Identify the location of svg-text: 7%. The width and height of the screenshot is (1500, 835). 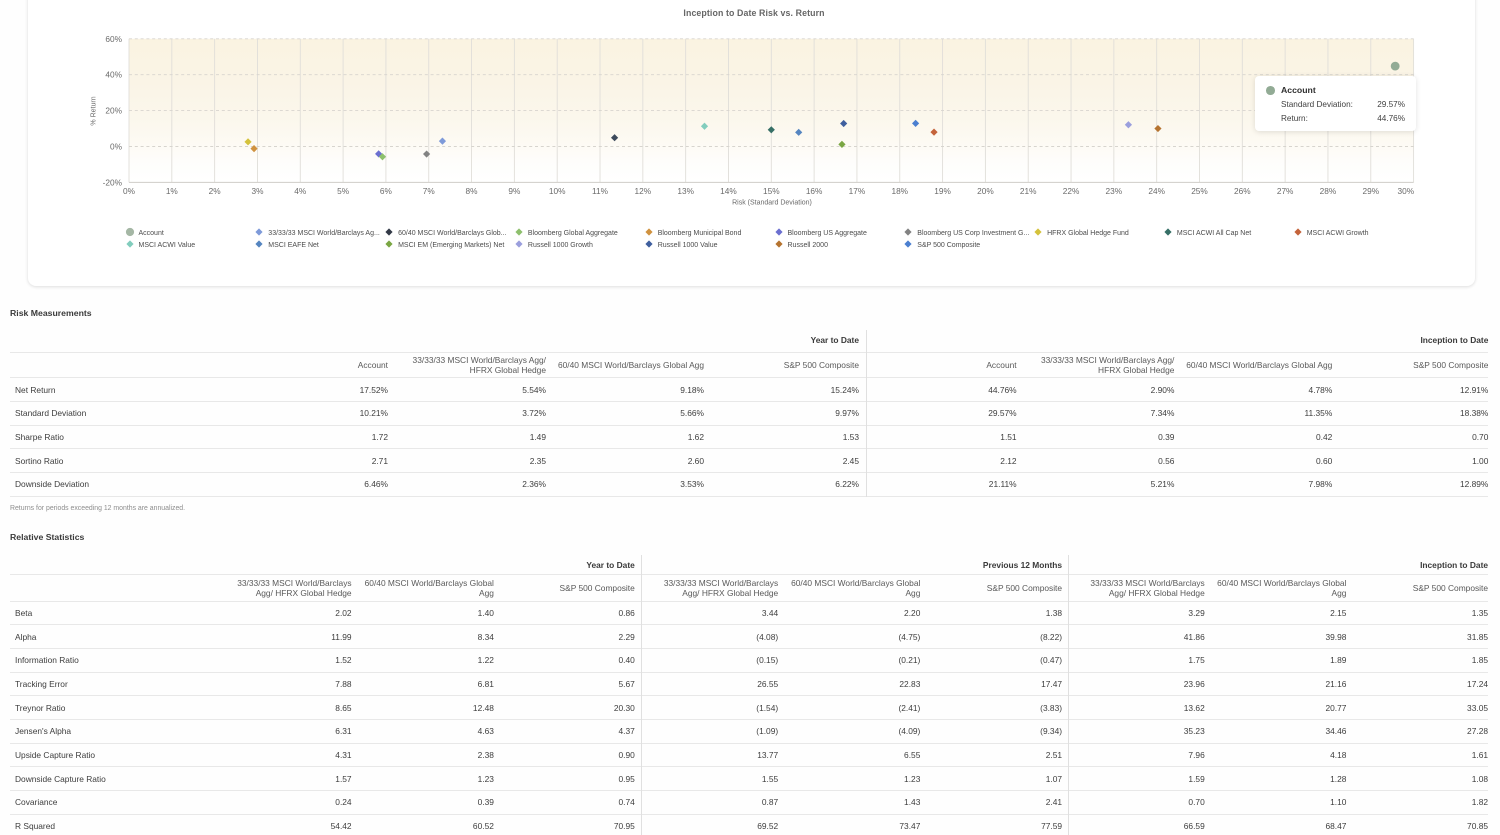
(429, 191).